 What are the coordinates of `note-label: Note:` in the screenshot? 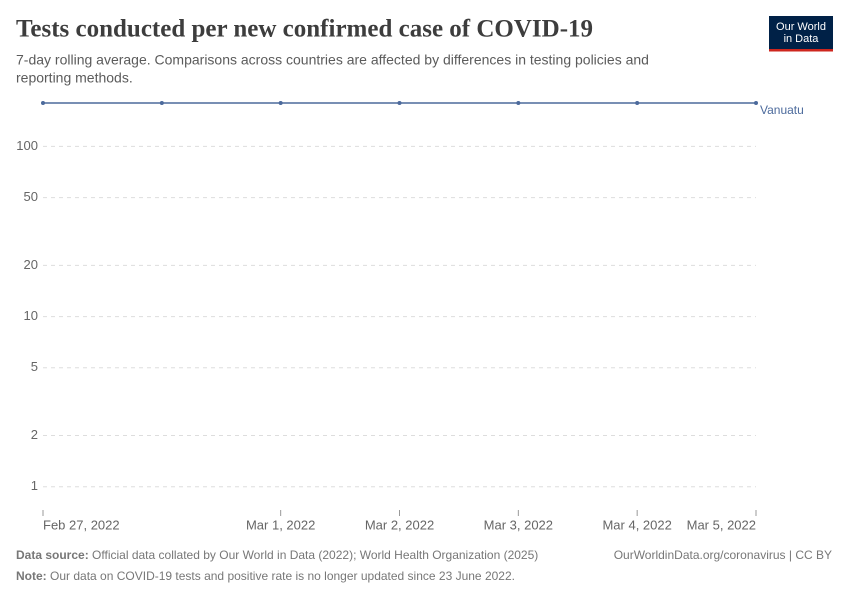 It's located at (31, 576).